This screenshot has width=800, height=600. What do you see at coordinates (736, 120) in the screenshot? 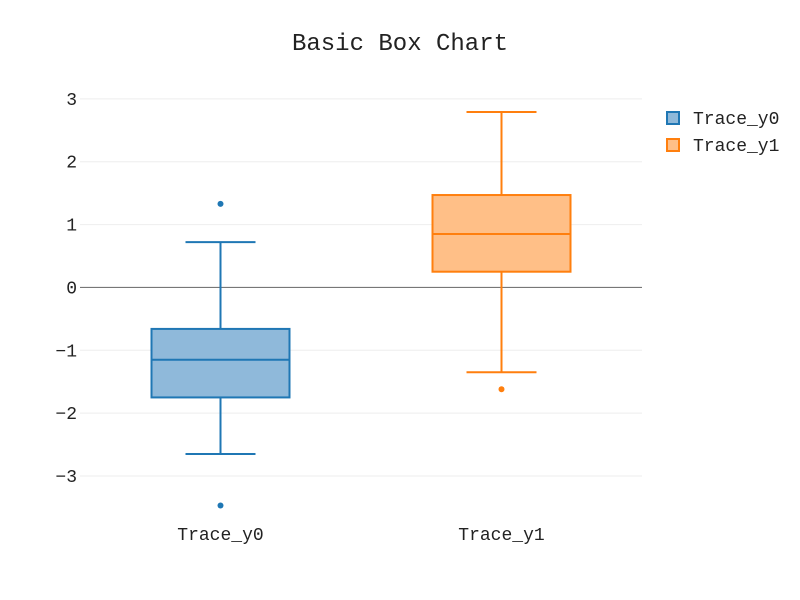
I see `legend-label: Trace_y0` at bounding box center [736, 120].